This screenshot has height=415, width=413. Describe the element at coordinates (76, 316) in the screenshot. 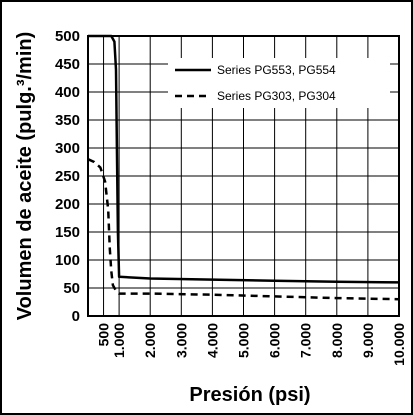

I see `y-tick-label: 0` at that location.